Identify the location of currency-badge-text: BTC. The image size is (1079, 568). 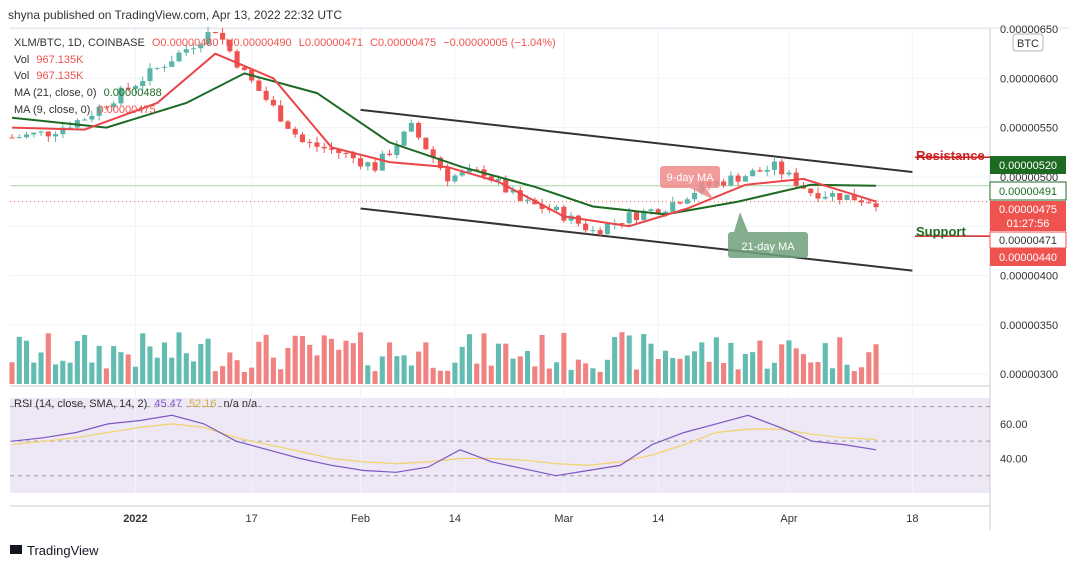
(1028, 44).